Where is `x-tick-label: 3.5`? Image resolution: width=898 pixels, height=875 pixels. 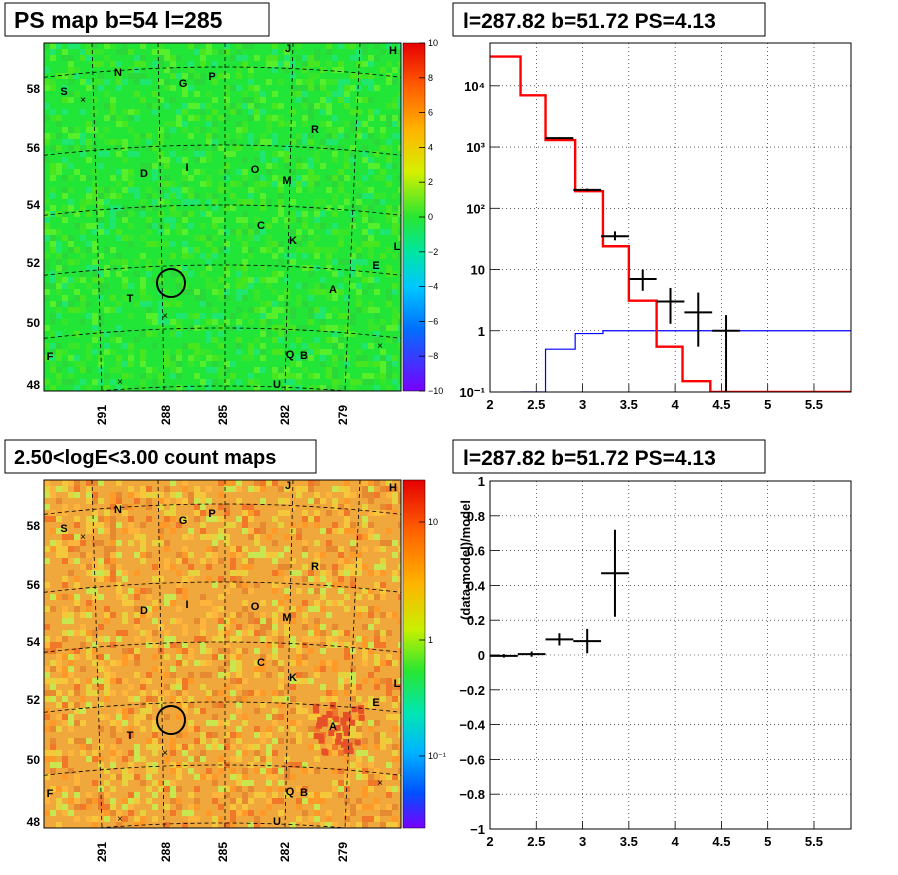
x-tick-label: 3.5 is located at coordinates (629, 841).